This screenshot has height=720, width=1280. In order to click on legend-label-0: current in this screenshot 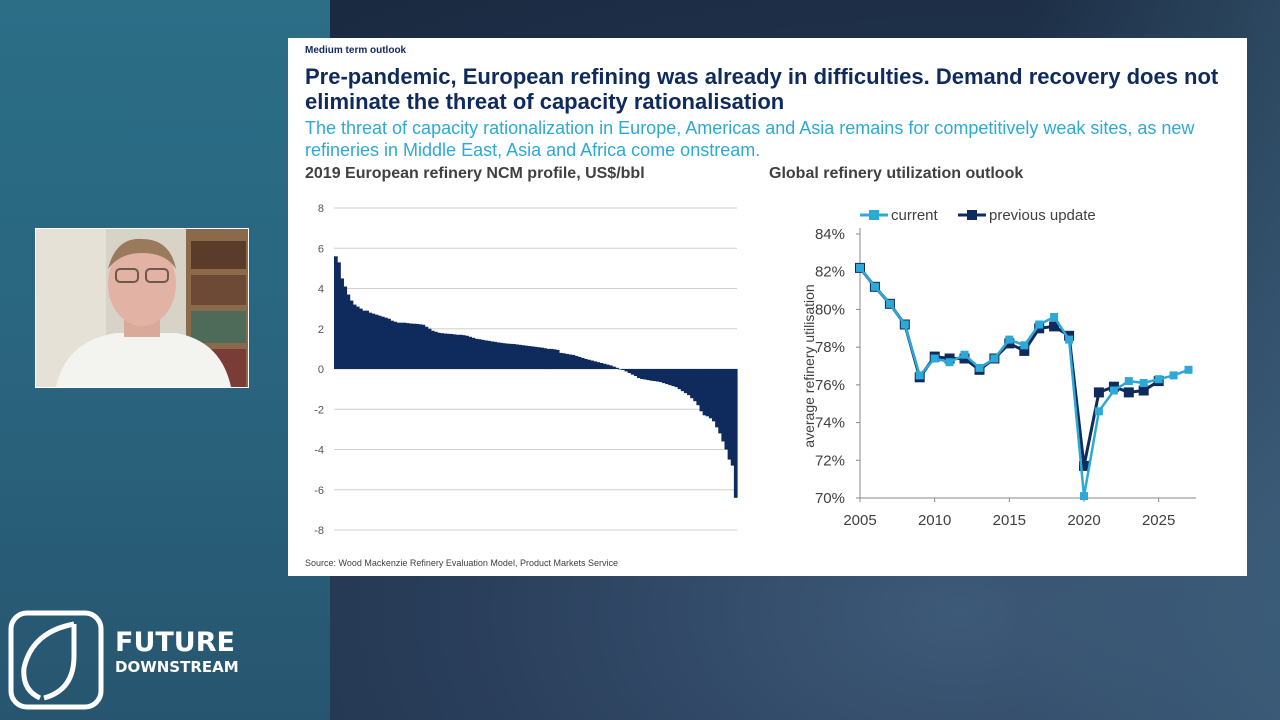, I will do `click(915, 215)`.